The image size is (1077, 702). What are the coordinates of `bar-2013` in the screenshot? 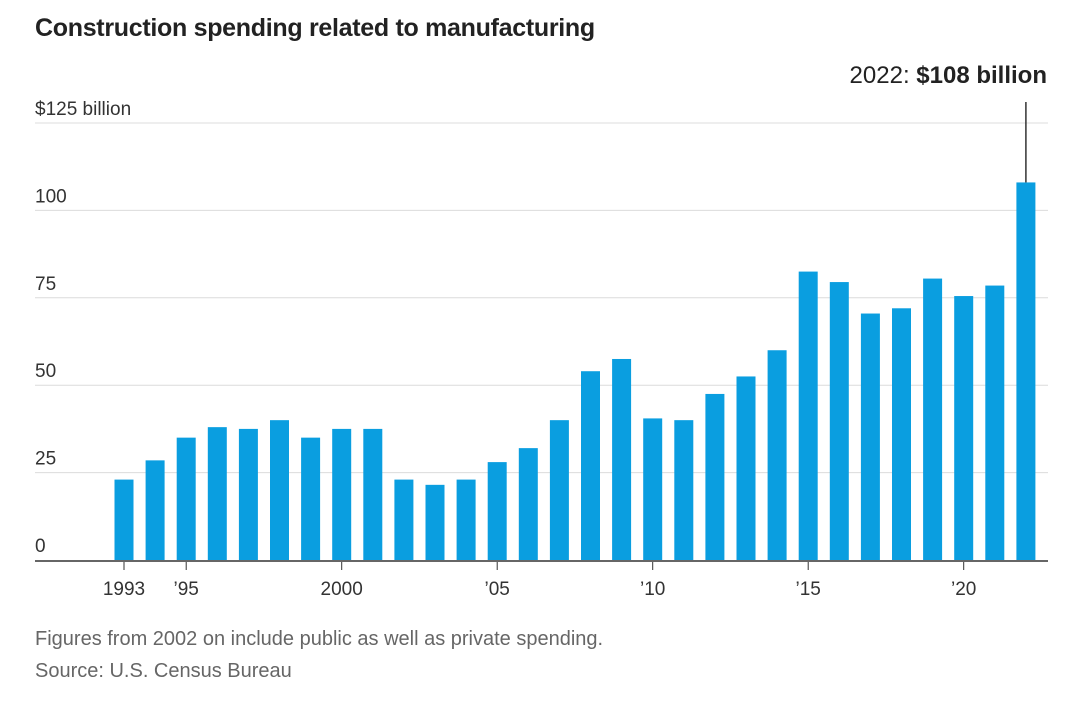 It's located at (746, 468).